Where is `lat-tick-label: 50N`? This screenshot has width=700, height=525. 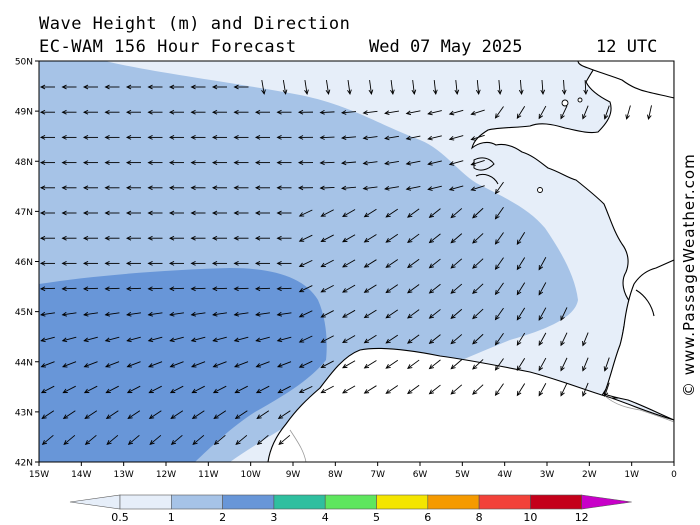 lat-tick-label: 50N is located at coordinates (24, 63).